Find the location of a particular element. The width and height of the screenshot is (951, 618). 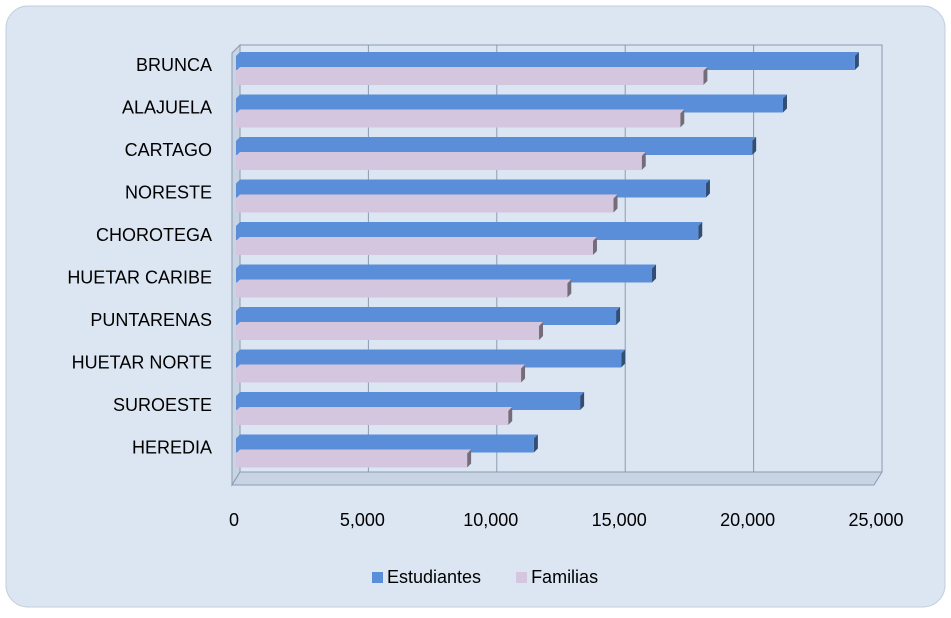

floor is located at coordinates (557, 478).